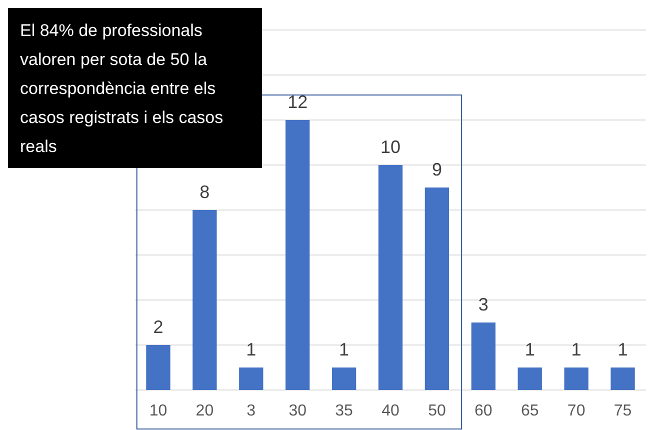 This screenshot has height=430, width=654. I want to click on x-tick-label: 35, so click(344, 411).